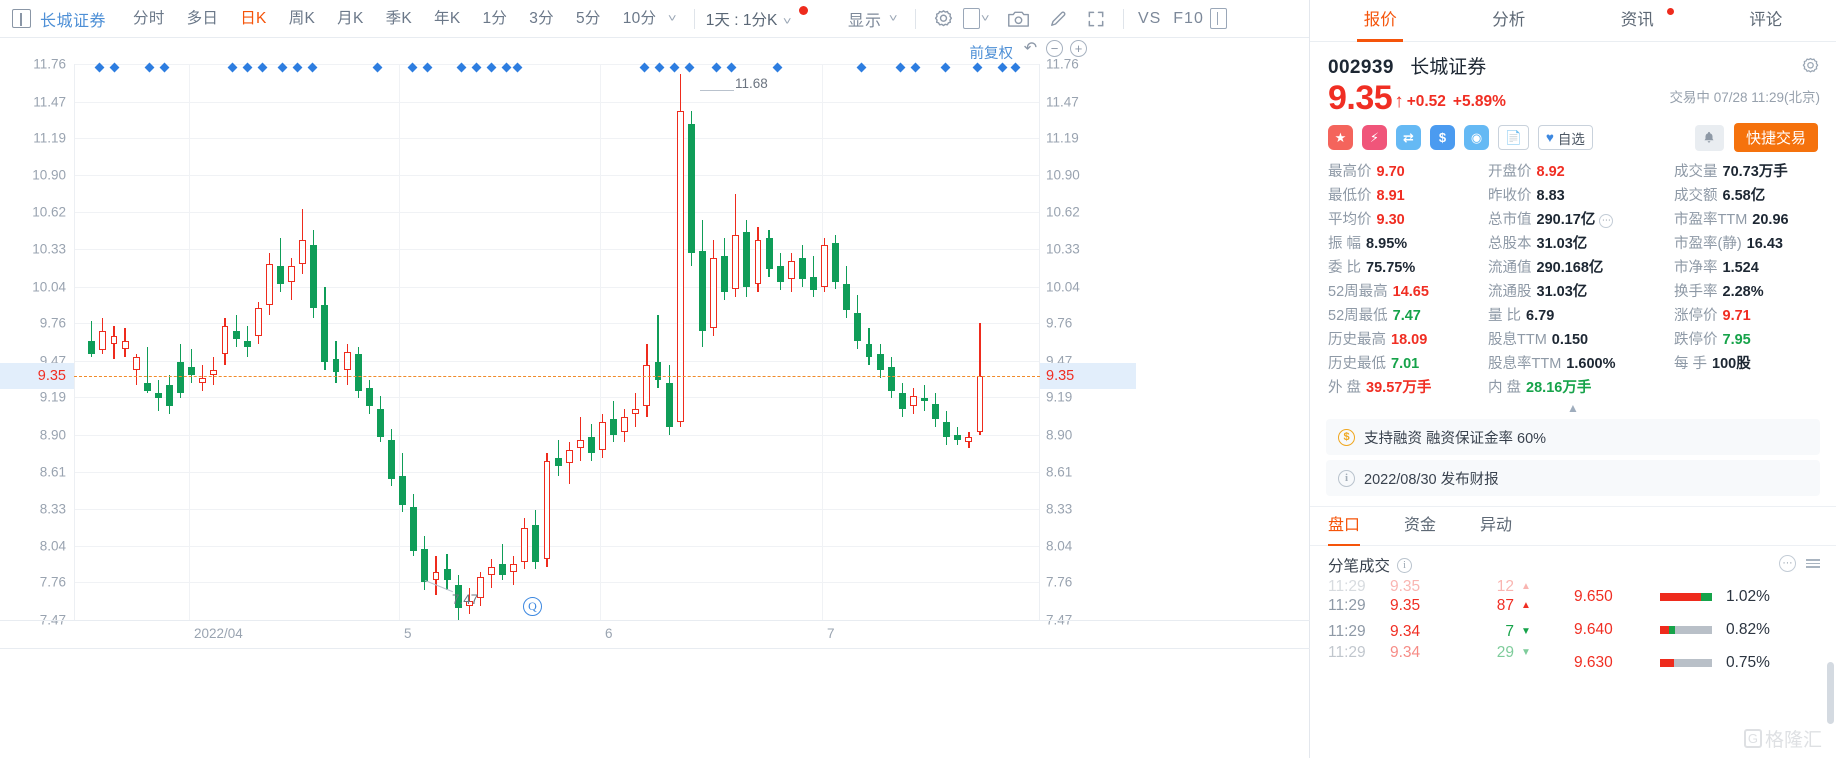 The width and height of the screenshot is (1836, 758). What do you see at coordinates (1696, 316) in the screenshot?
I see `stat-label: 涨停价` at bounding box center [1696, 316].